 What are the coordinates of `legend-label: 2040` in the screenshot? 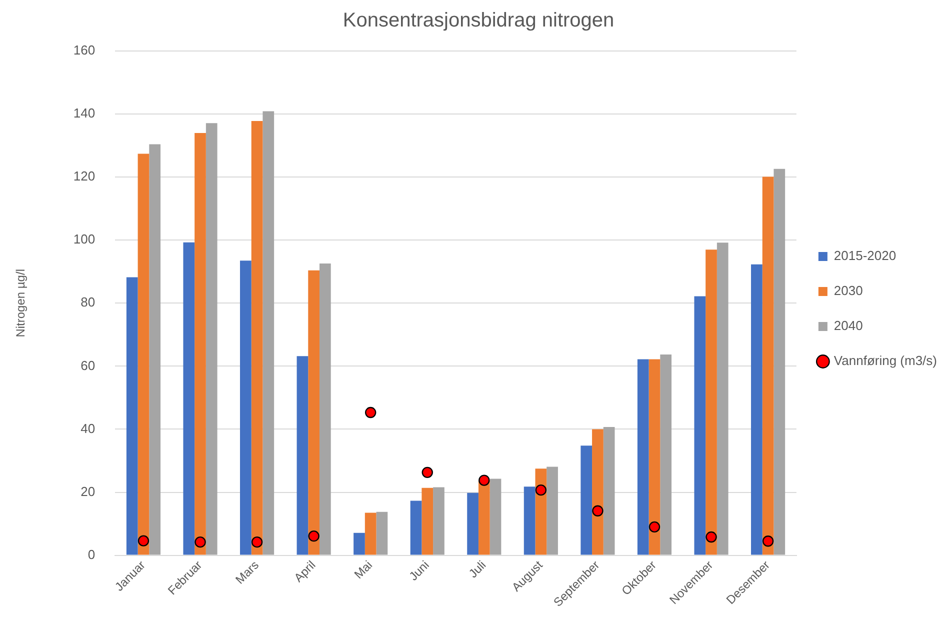 It's located at (848, 326).